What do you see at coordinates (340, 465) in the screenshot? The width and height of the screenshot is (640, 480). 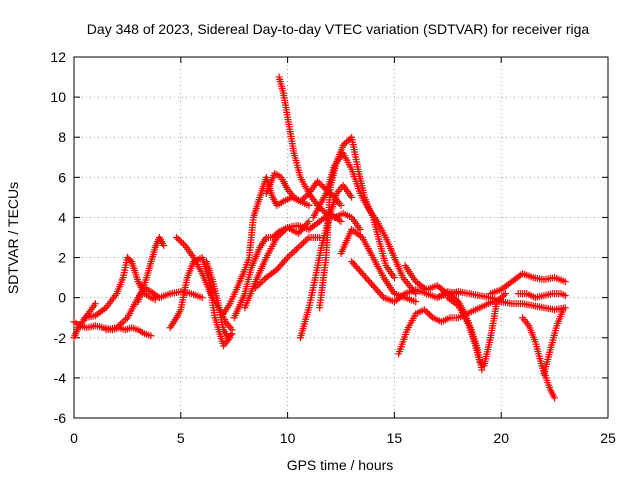 I see `x-axis-label: GPS time / hours` at bounding box center [340, 465].